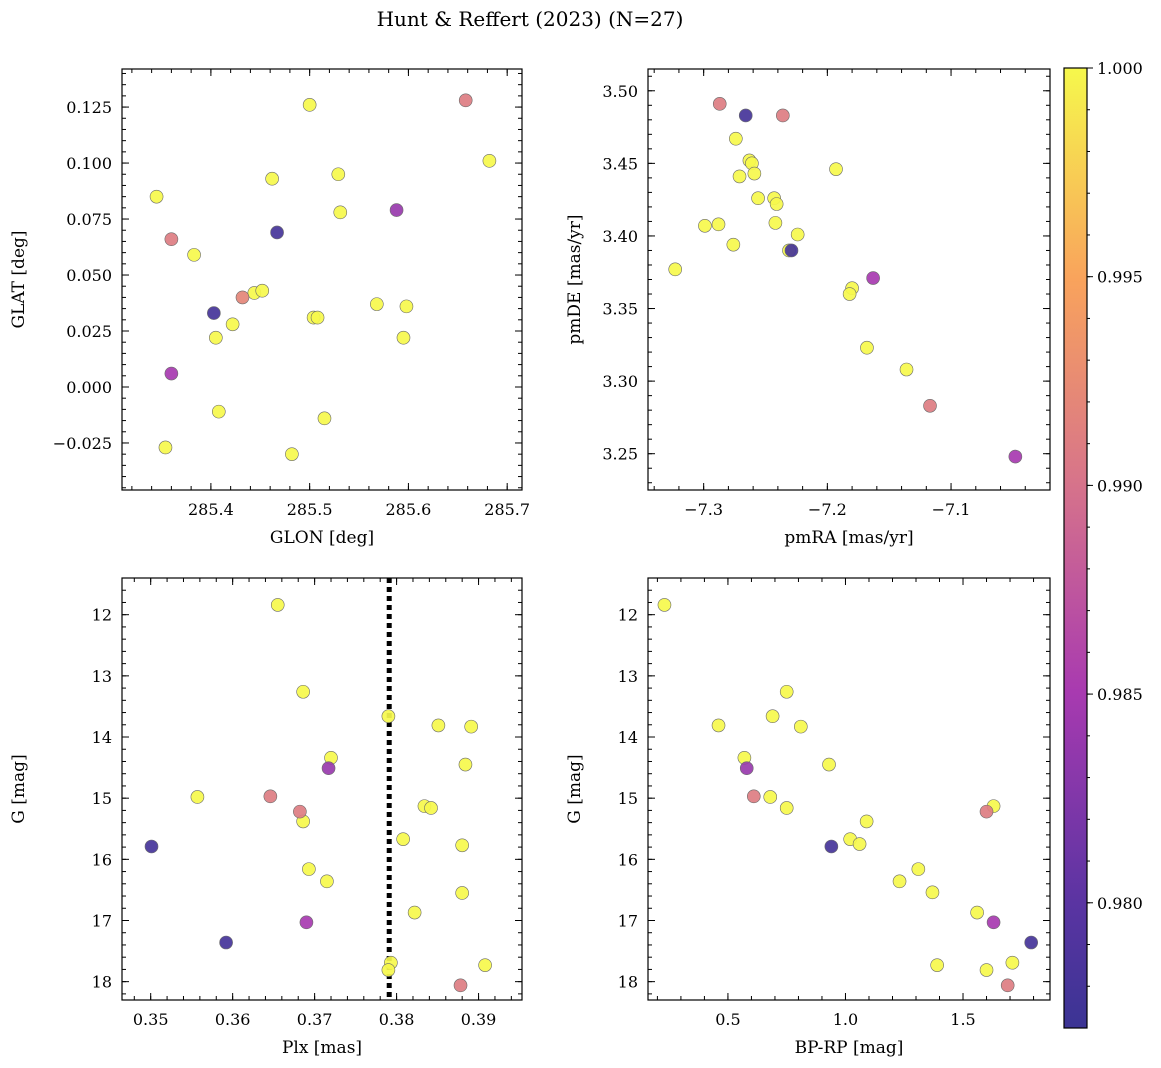 Image resolution: width=1161 pixels, height=1068 pixels. Describe the element at coordinates (1120, 485) in the screenshot. I see `colorbar-tick-label: 0.990` at that location.